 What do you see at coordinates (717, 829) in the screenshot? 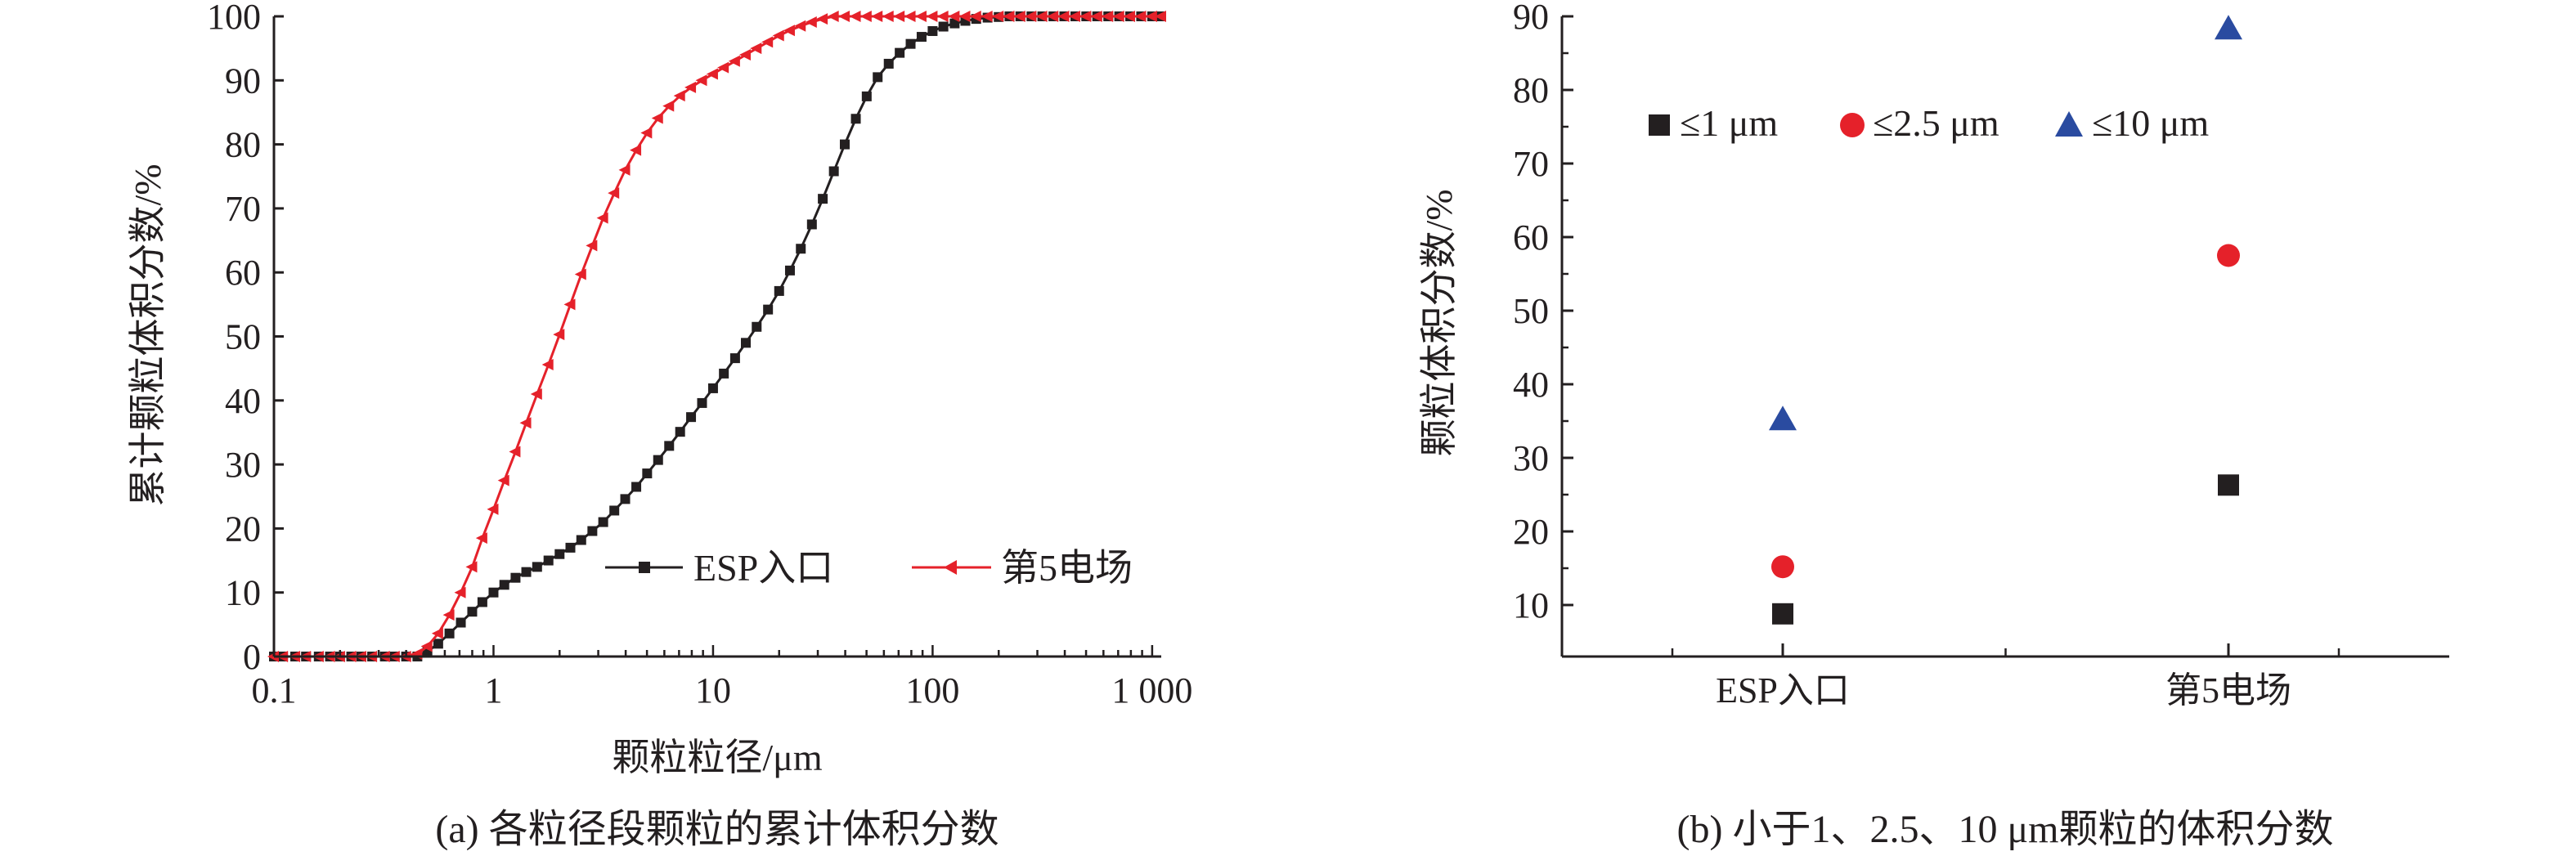
I see `panel-a-caption: (a) 各粒径段颗粒的累计体积分数` at bounding box center [717, 829].